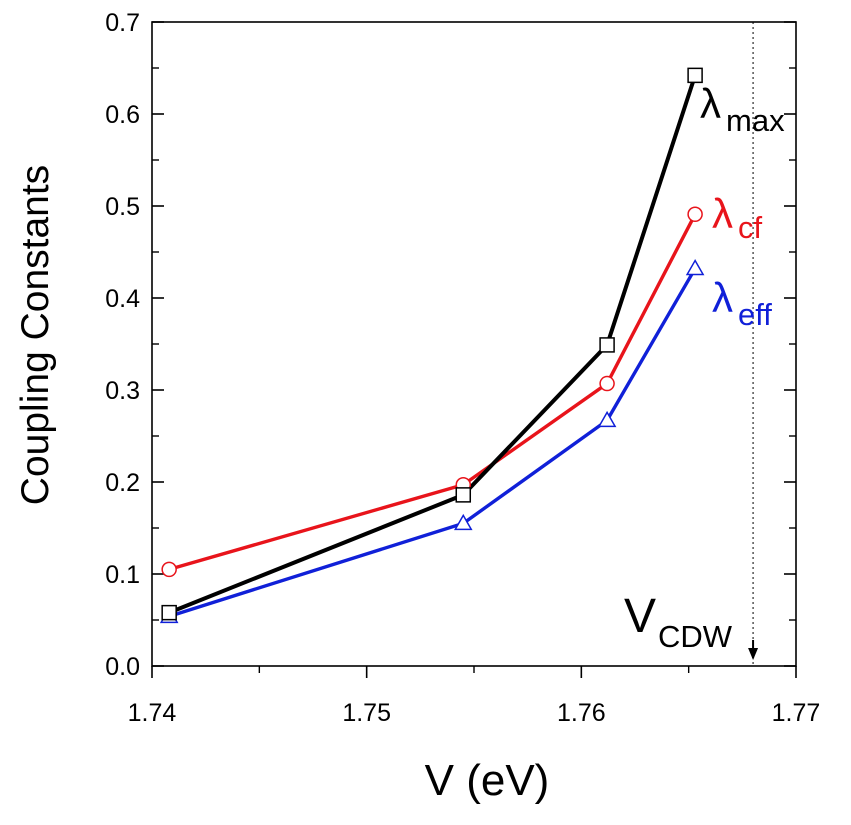 The width and height of the screenshot is (851, 825). Describe the element at coordinates (122, 483) in the screenshot. I see `y-tick-label: 0.2` at that location.